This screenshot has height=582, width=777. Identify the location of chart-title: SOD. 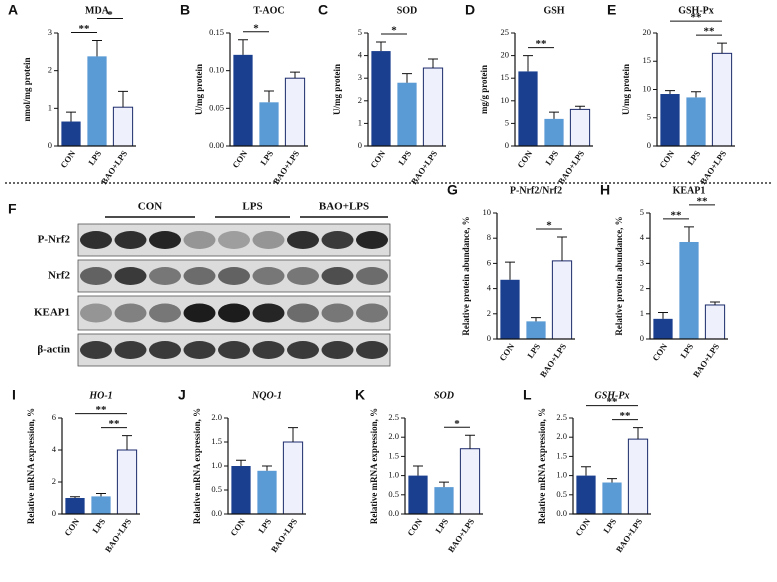
(444, 395).